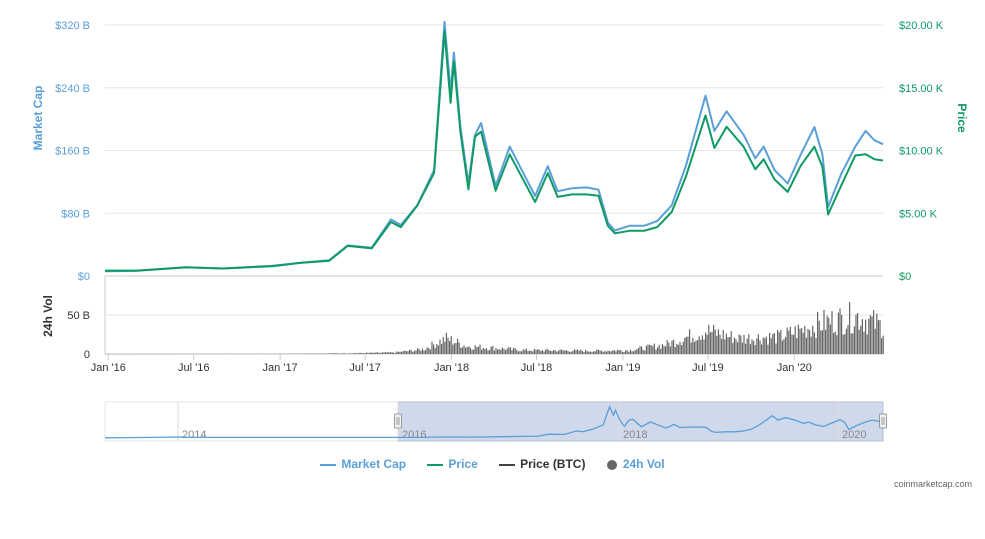 This screenshot has width=985, height=539. What do you see at coordinates (962, 118) in the screenshot?
I see `right-axis-title: Price` at bounding box center [962, 118].